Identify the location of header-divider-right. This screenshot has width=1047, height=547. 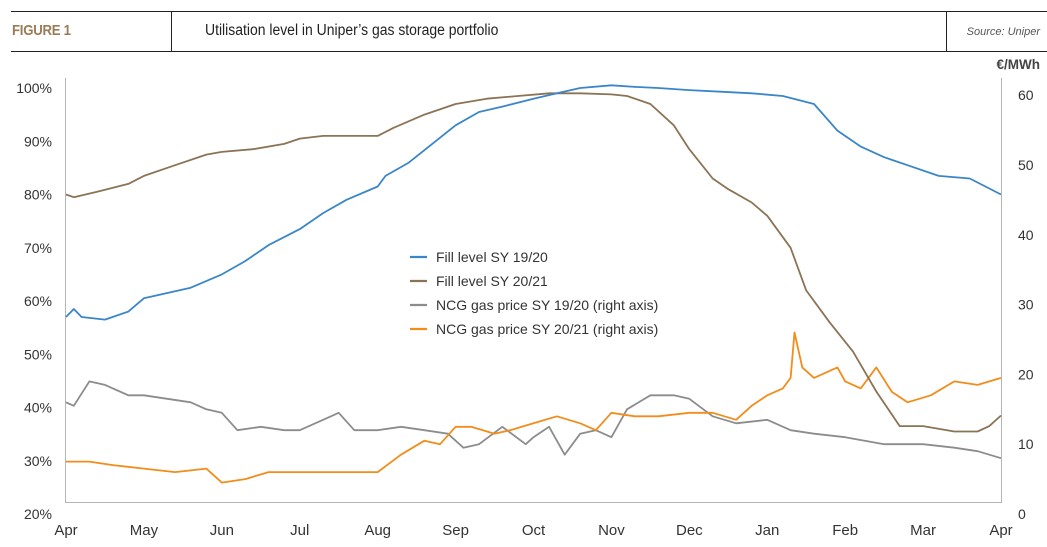
(946, 31).